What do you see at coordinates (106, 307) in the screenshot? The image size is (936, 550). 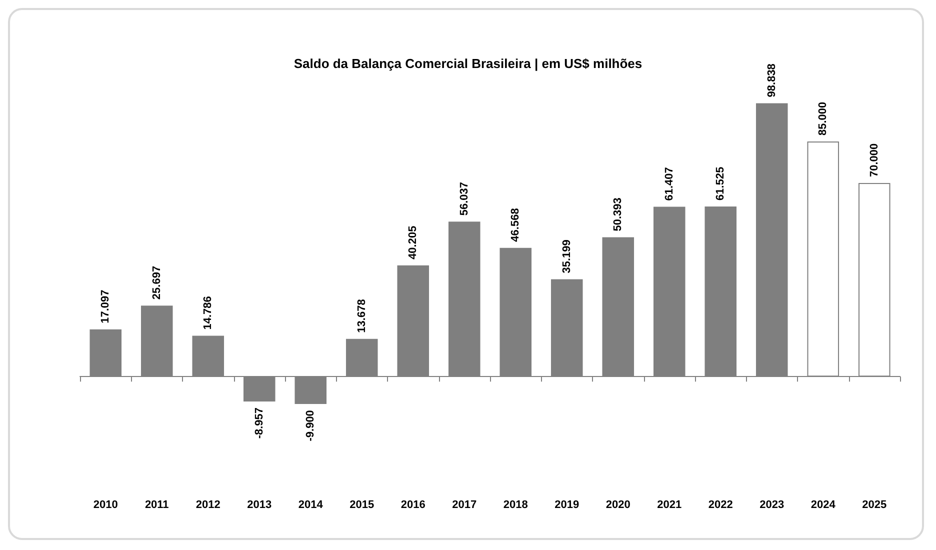 I see `data-label: 17.097` at bounding box center [106, 307].